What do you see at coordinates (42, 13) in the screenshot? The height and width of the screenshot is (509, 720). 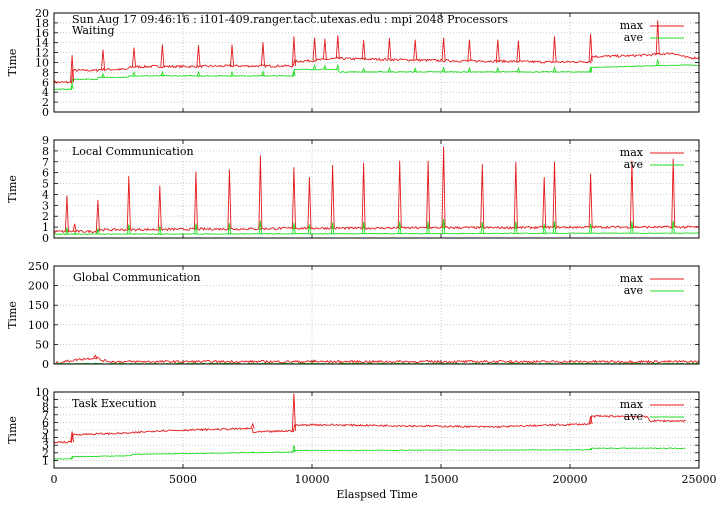 I see `y-tick-label: 20` at bounding box center [42, 13].